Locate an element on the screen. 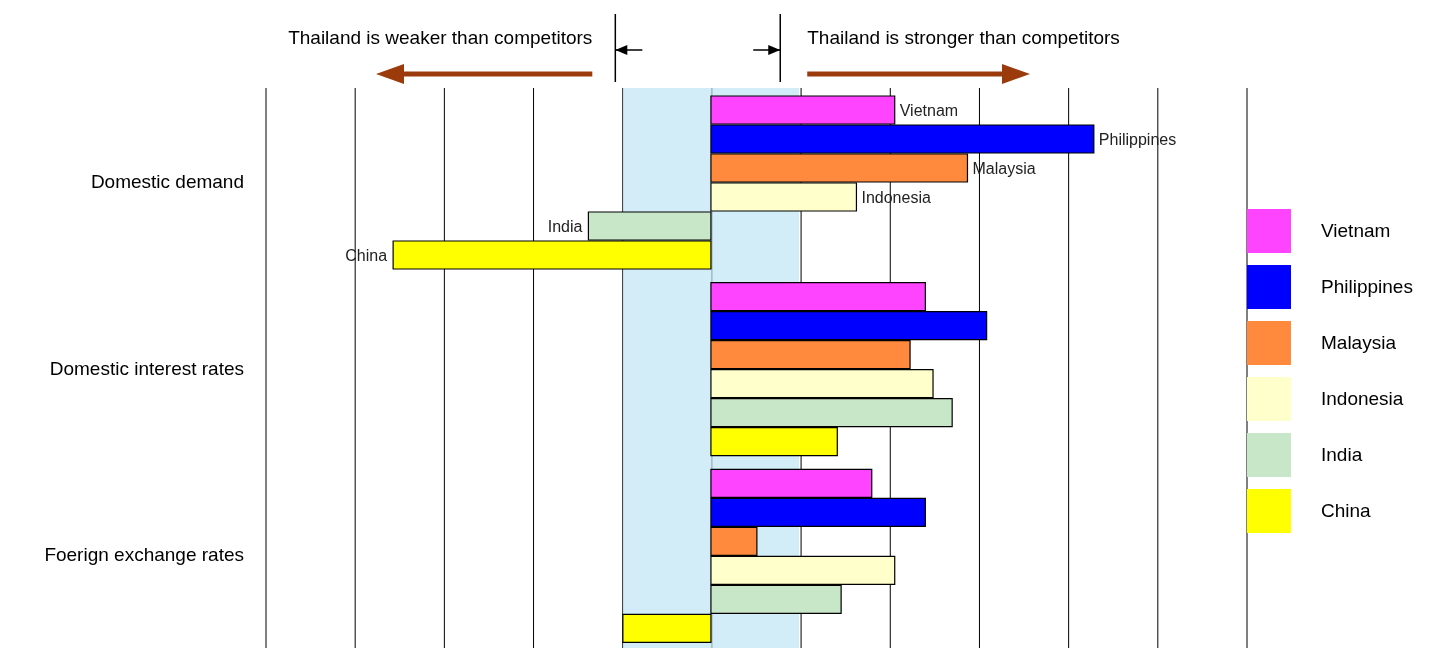 The height and width of the screenshot is (661, 1455). legend-label: Malaysia is located at coordinates (1358, 342).